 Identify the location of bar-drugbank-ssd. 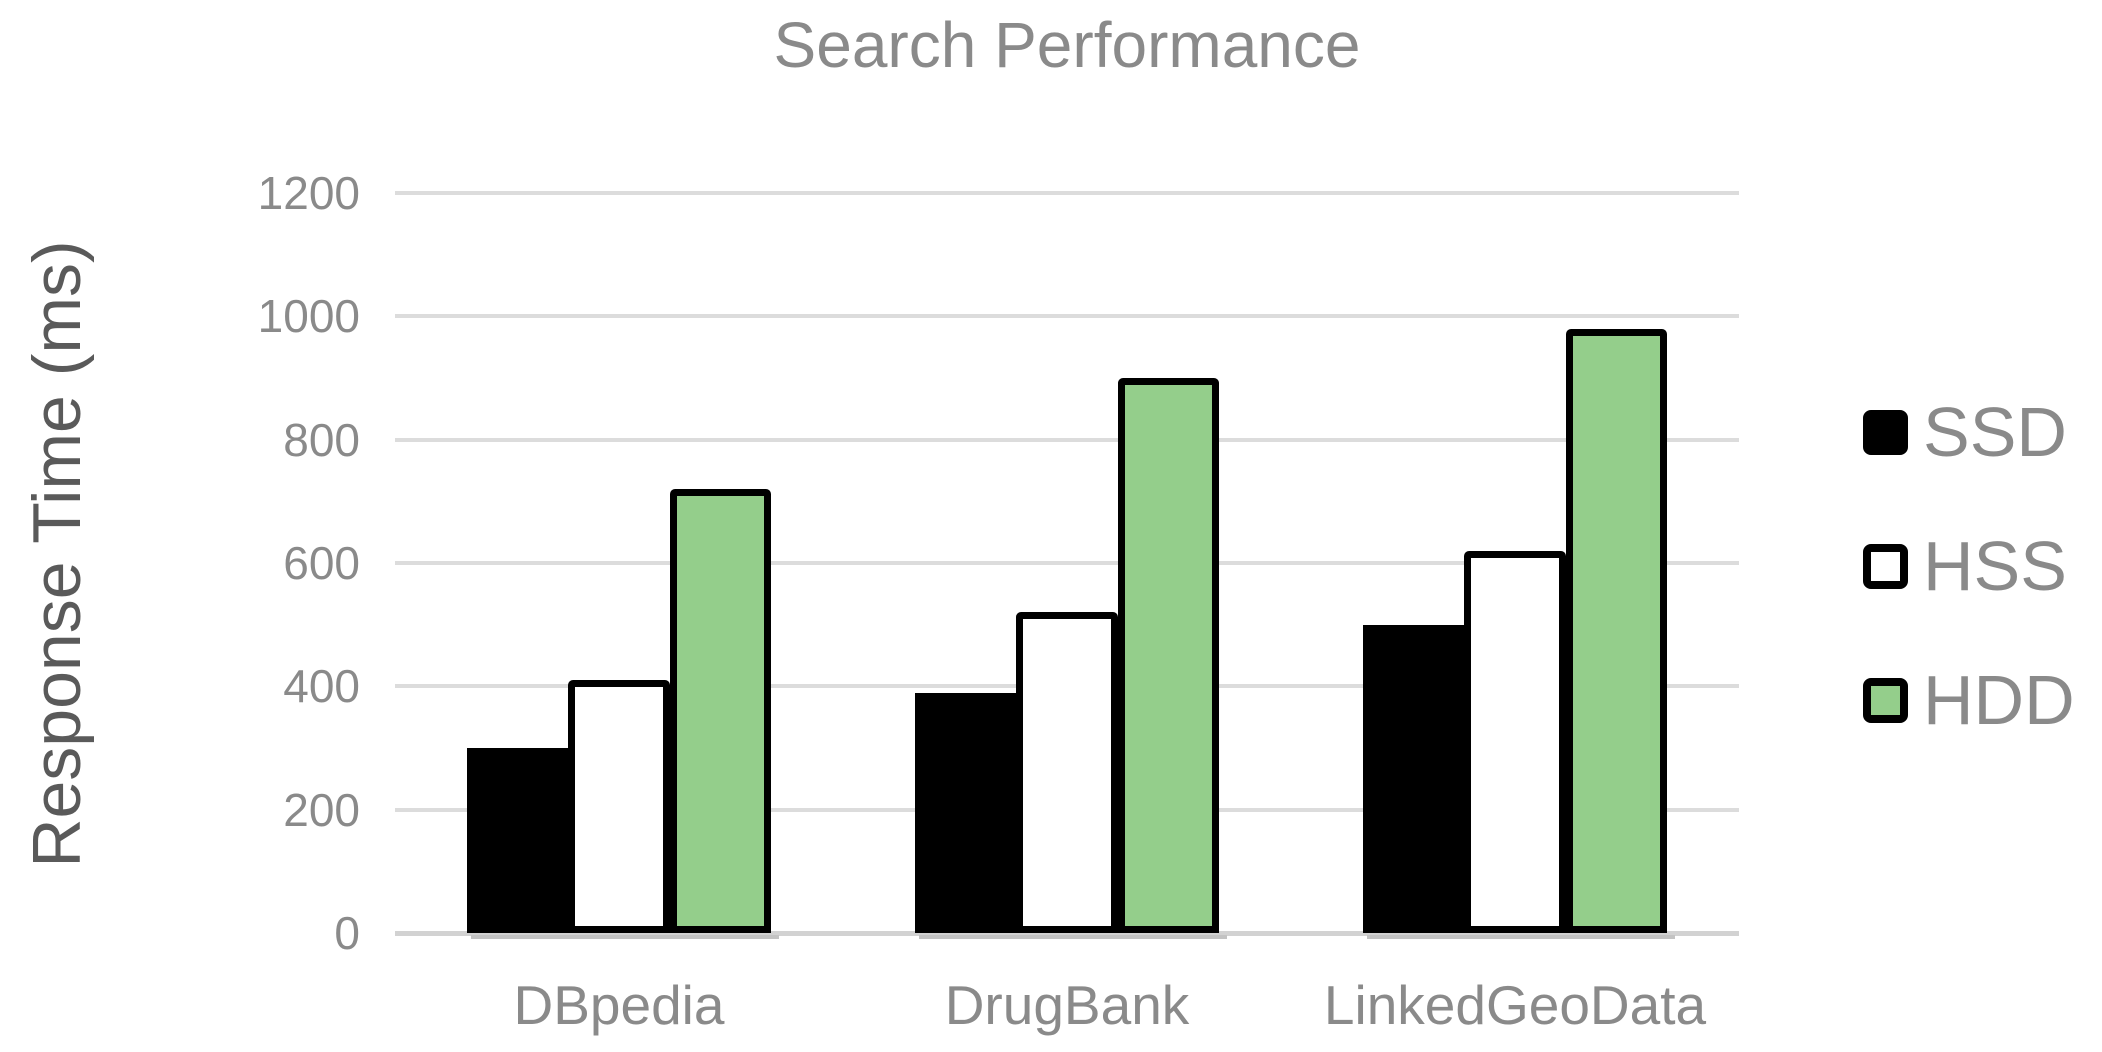
(965, 812).